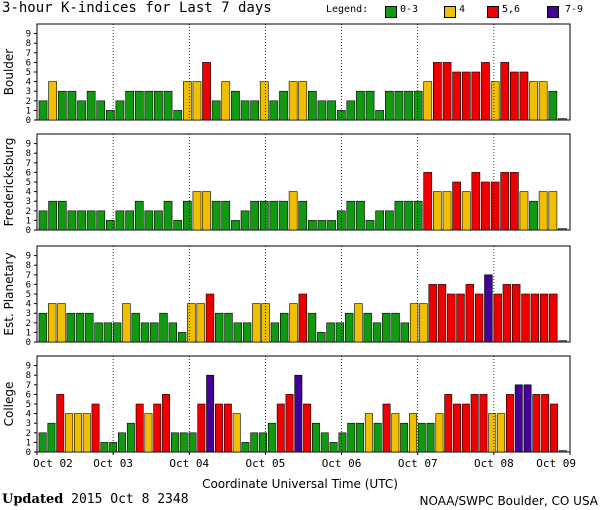  What do you see at coordinates (9, 72) in the screenshot?
I see `panel-label: Boulder` at bounding box center [9, 72].